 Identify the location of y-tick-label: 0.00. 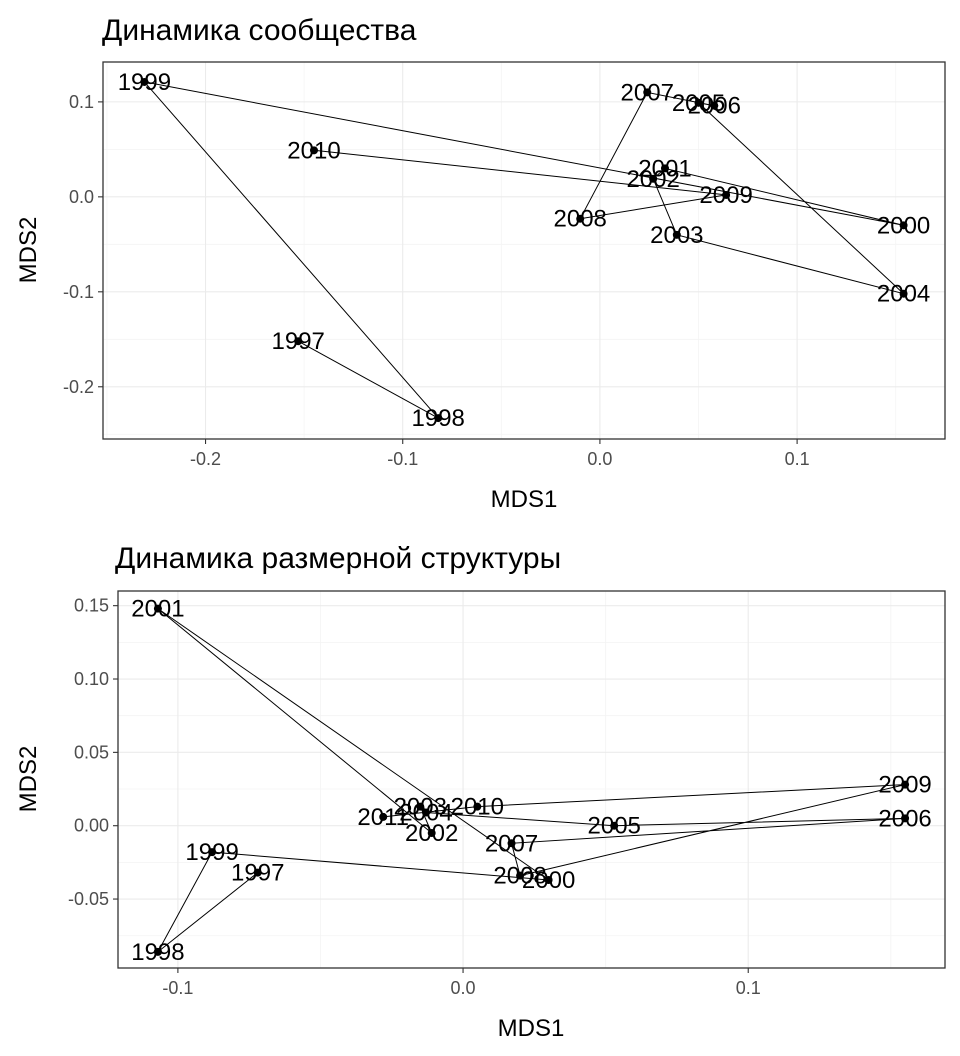
(91, 826).